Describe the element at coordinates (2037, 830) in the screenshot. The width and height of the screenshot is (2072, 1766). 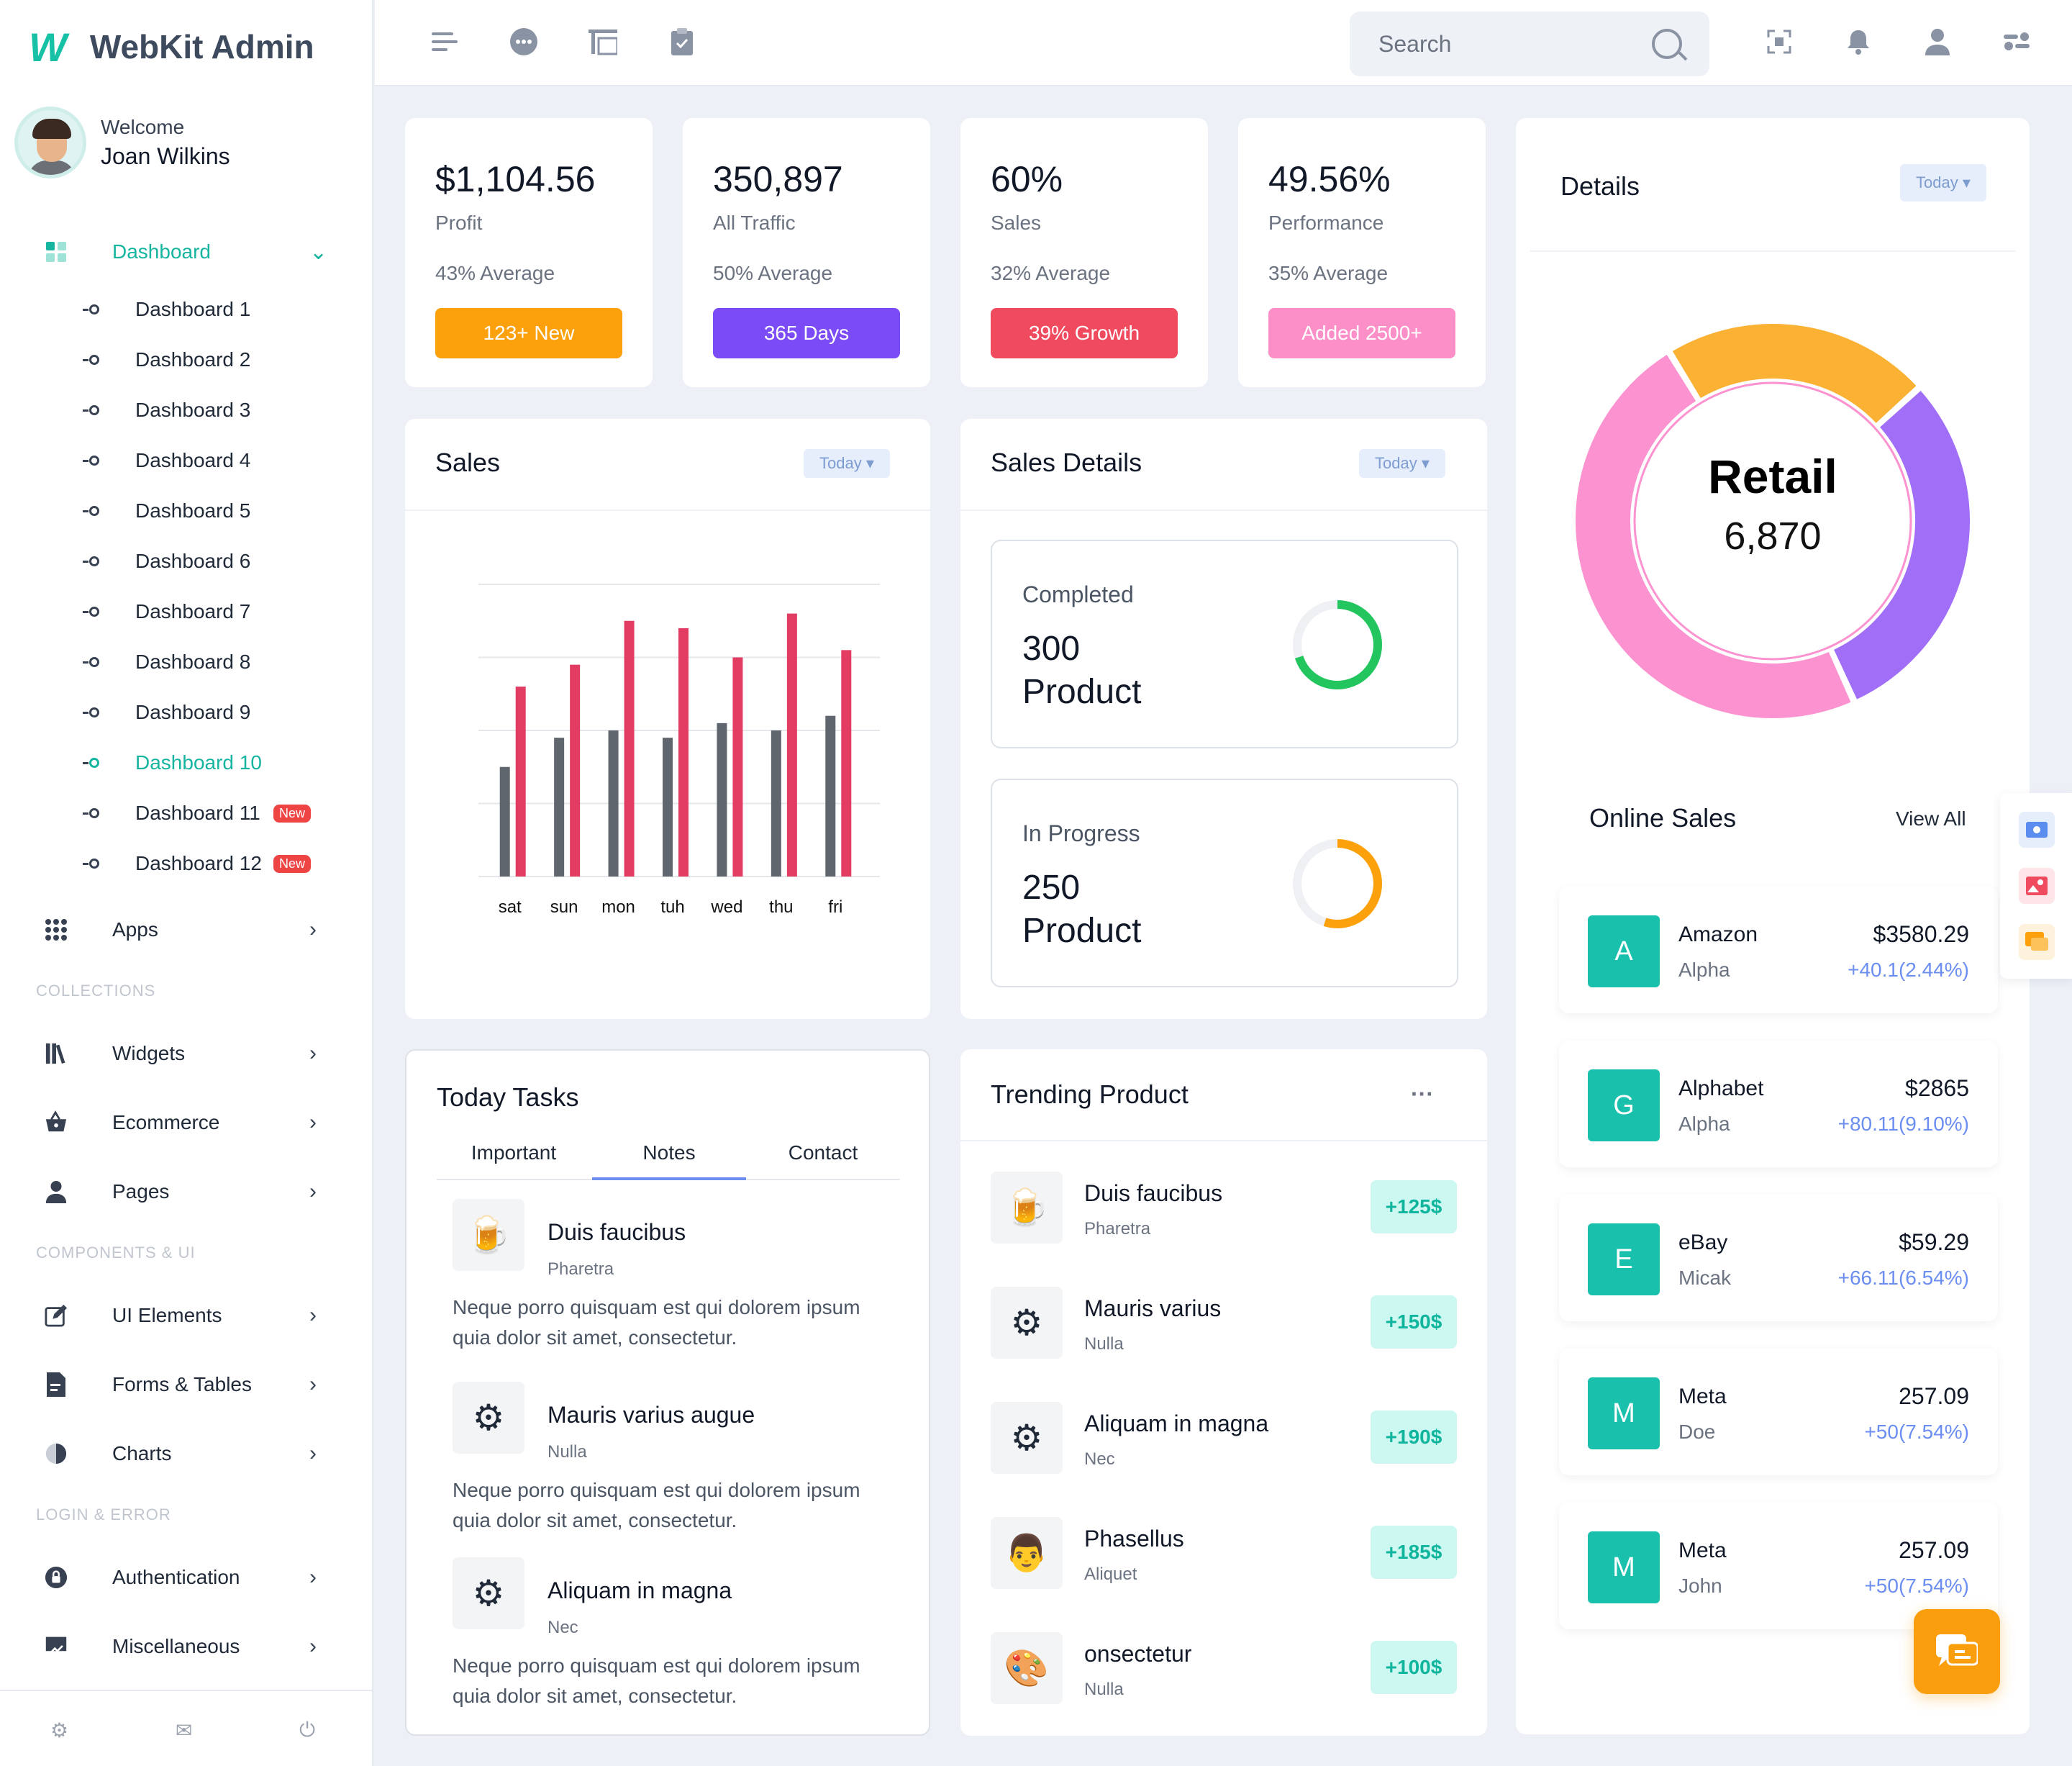
I see `camera-icon` at that location.